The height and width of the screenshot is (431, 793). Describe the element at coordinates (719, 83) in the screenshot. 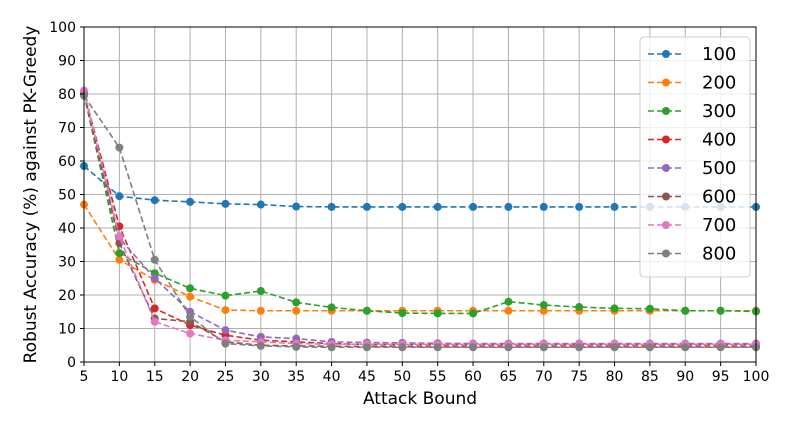

I see `legend-label: 200` at that location.